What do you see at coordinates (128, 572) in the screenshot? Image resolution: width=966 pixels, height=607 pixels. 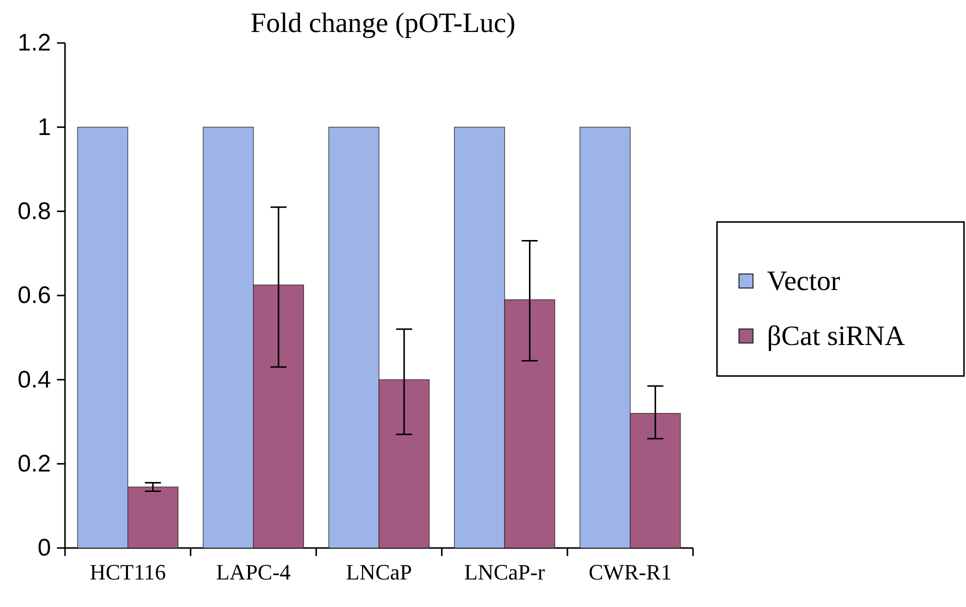 I see `x-tick-label: HCT116` at bounding box center [128, 572].